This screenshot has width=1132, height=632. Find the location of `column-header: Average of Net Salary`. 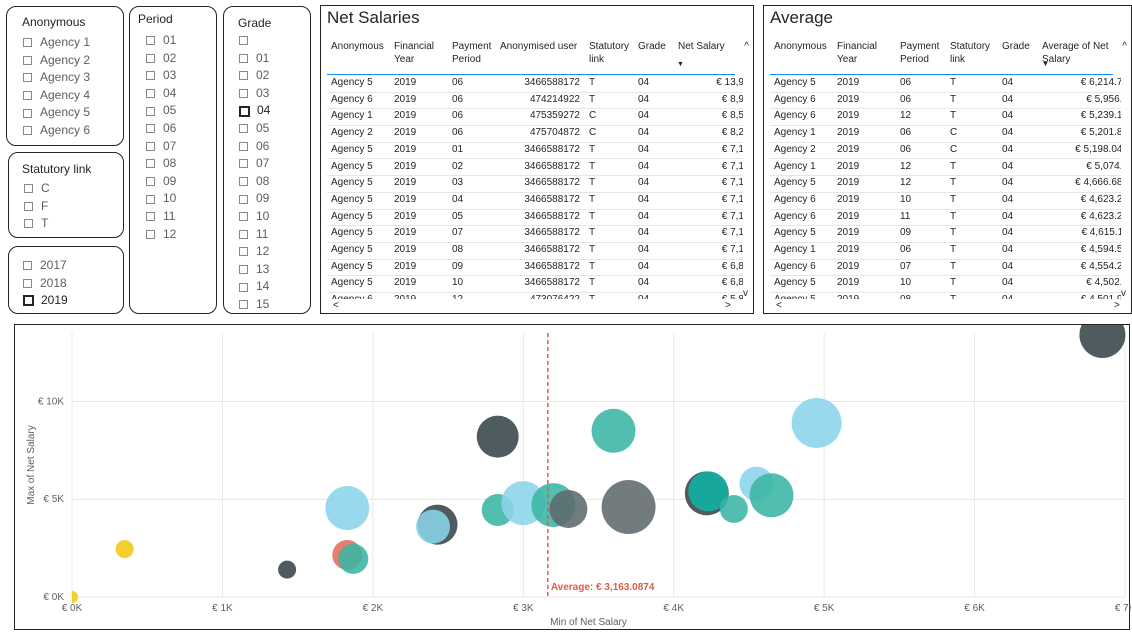

column-header: Average of Net Salary is located at coordinates (1075, 53).